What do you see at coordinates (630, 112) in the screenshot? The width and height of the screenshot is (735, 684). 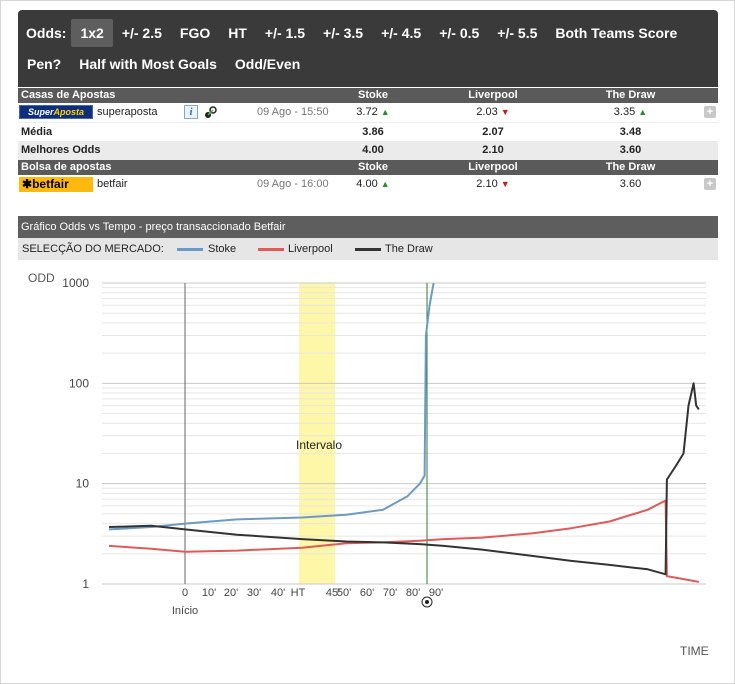 I see `odd-draw: 3.35 ▲` at bounding box center [630, 112].